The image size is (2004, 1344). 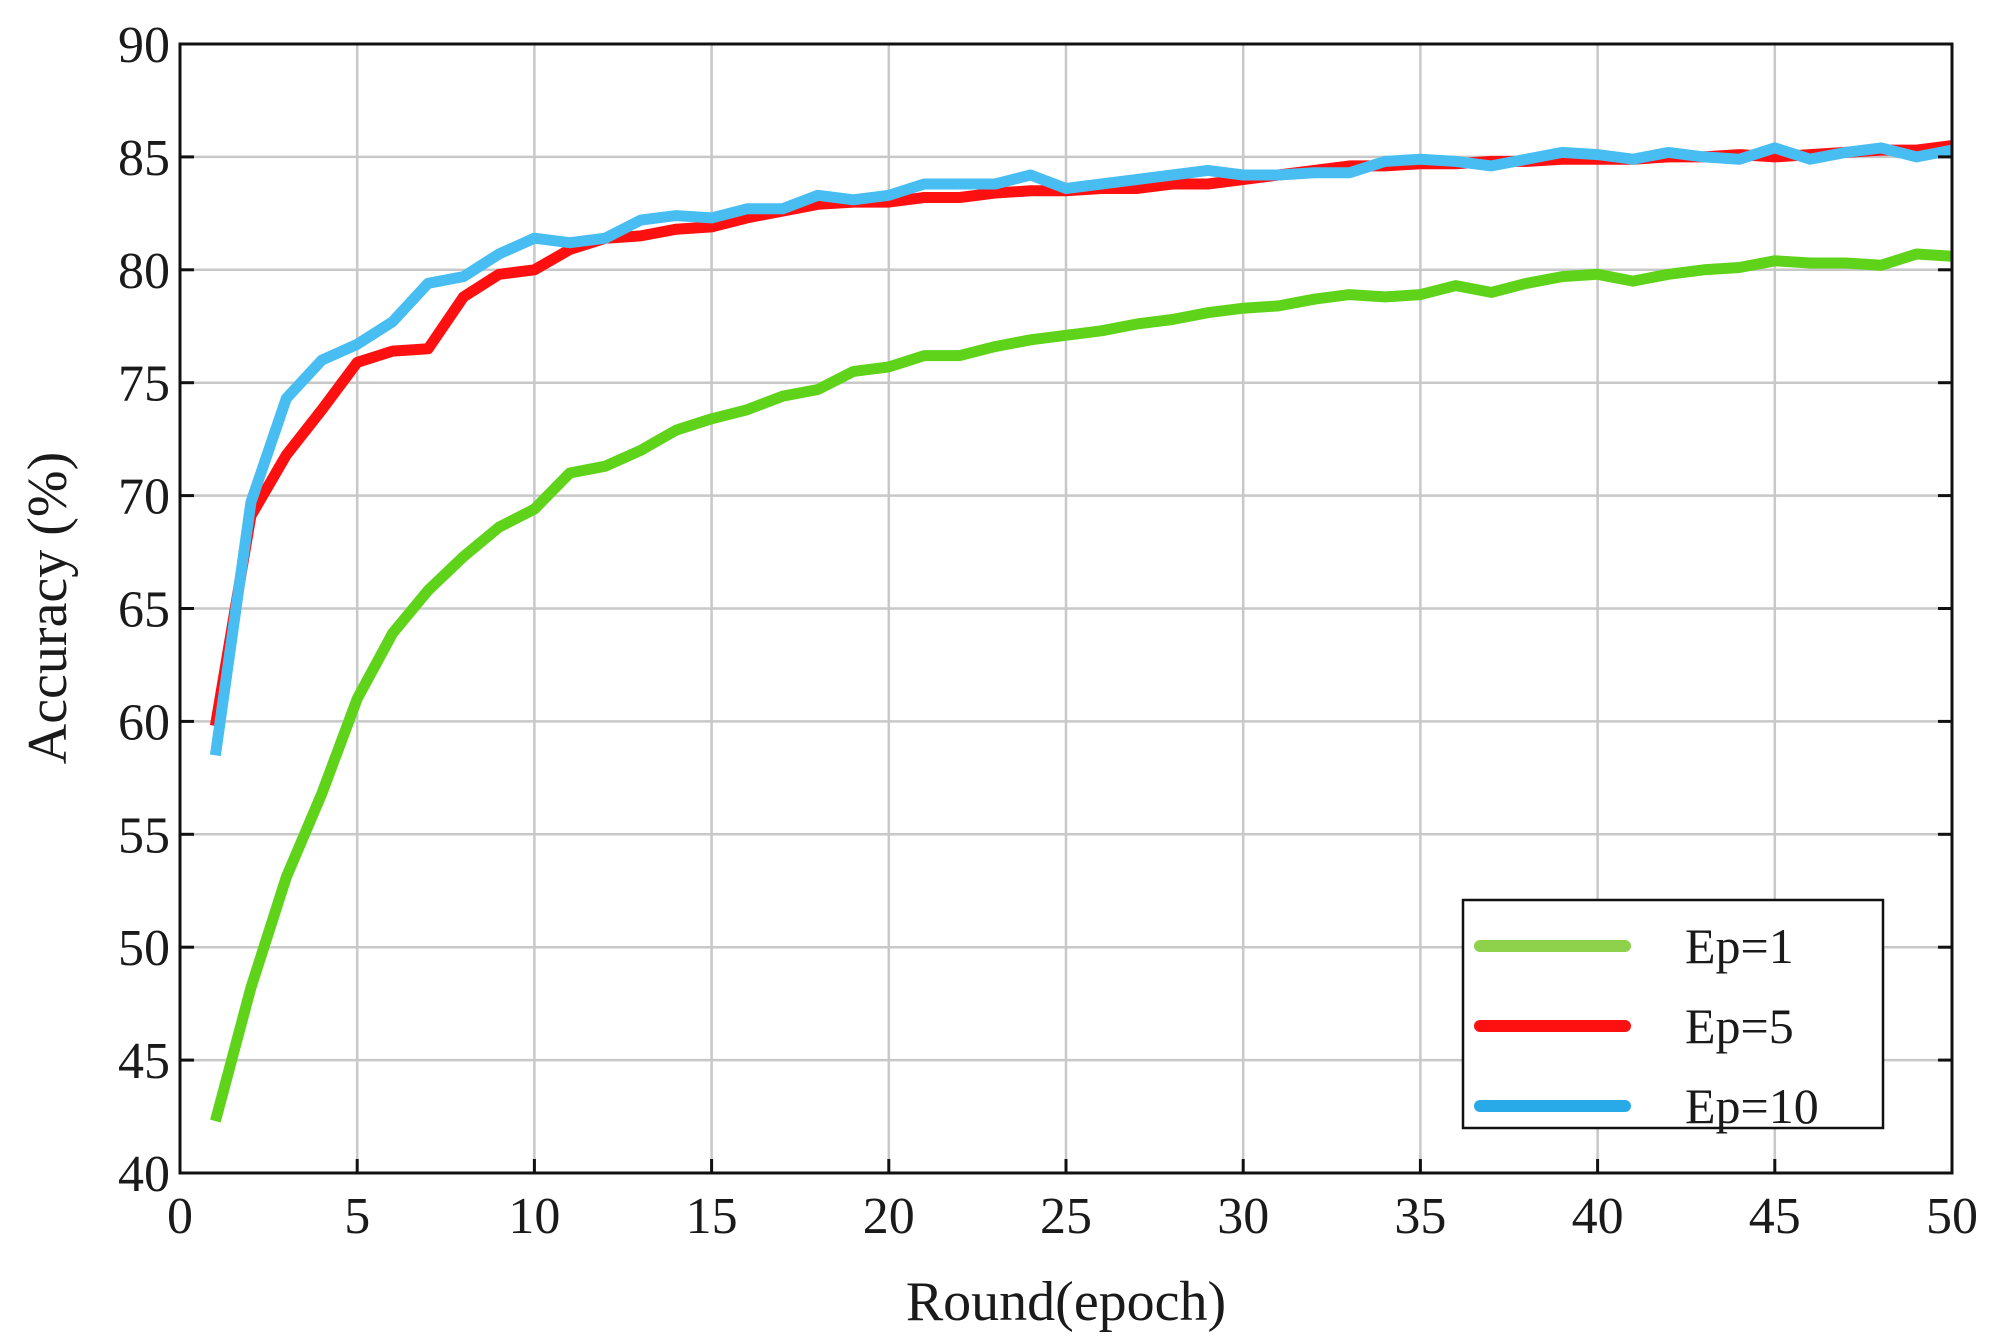 What do you see at coordinates (144, 1174) in the screenshot?
I see `y-tick-label: 40` at bounding box center [144, 1174].